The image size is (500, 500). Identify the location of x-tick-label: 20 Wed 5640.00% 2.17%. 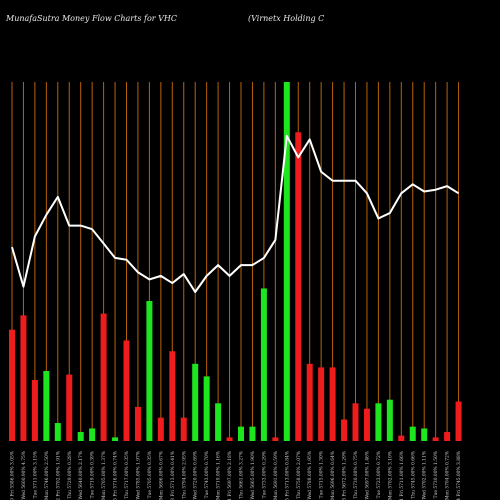
(81, 475).